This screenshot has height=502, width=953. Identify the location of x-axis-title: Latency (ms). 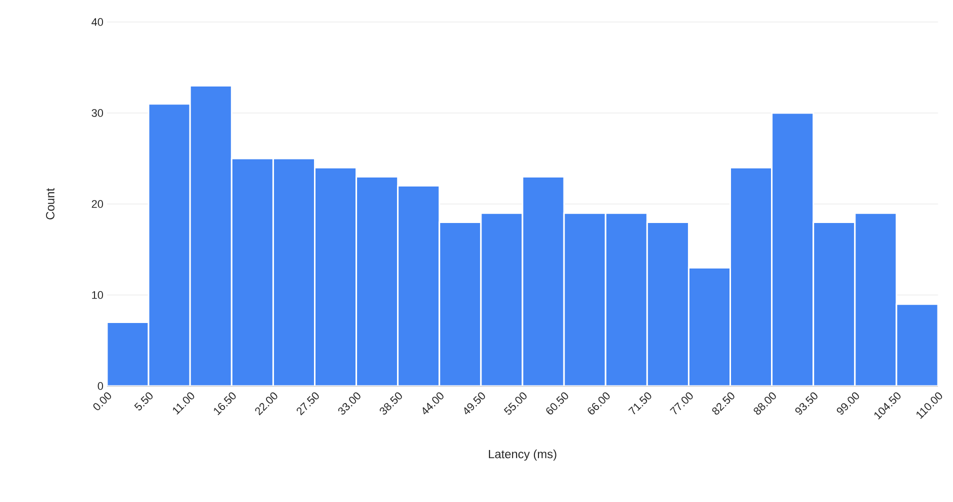
(522, 455).